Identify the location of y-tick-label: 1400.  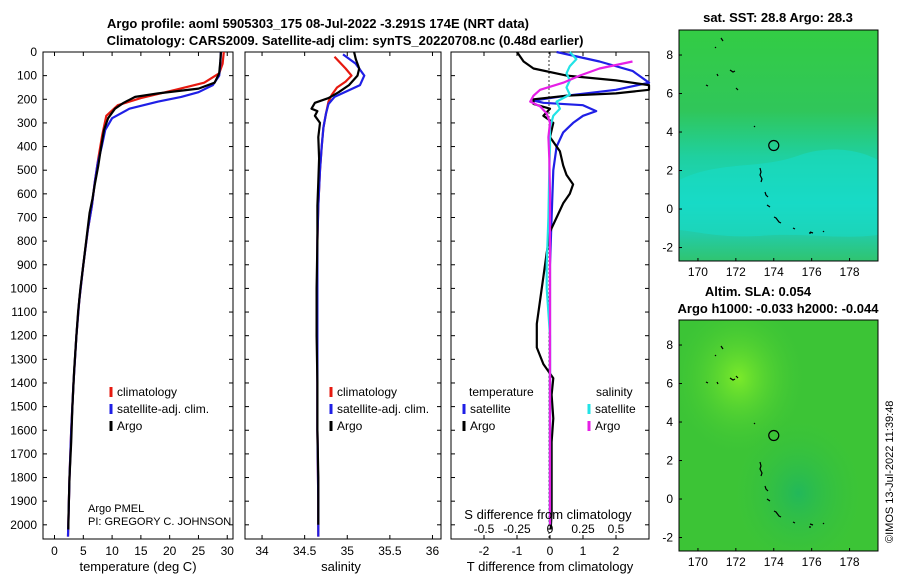
(23, 383).